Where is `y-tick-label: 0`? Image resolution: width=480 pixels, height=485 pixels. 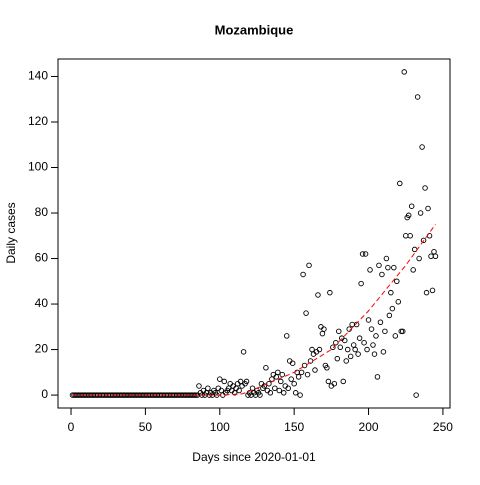 y-tick-label: 0 is located at coordinates (44, 394).